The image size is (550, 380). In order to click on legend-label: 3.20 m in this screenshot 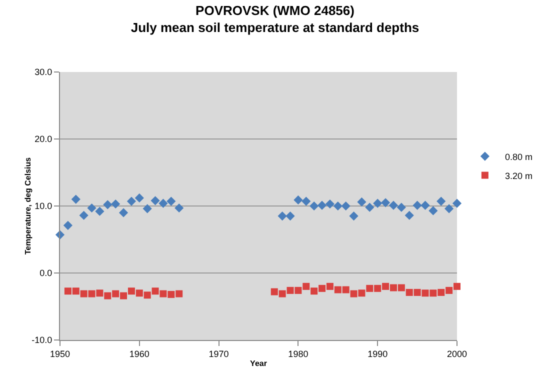, I will do `click(518, 175)`.